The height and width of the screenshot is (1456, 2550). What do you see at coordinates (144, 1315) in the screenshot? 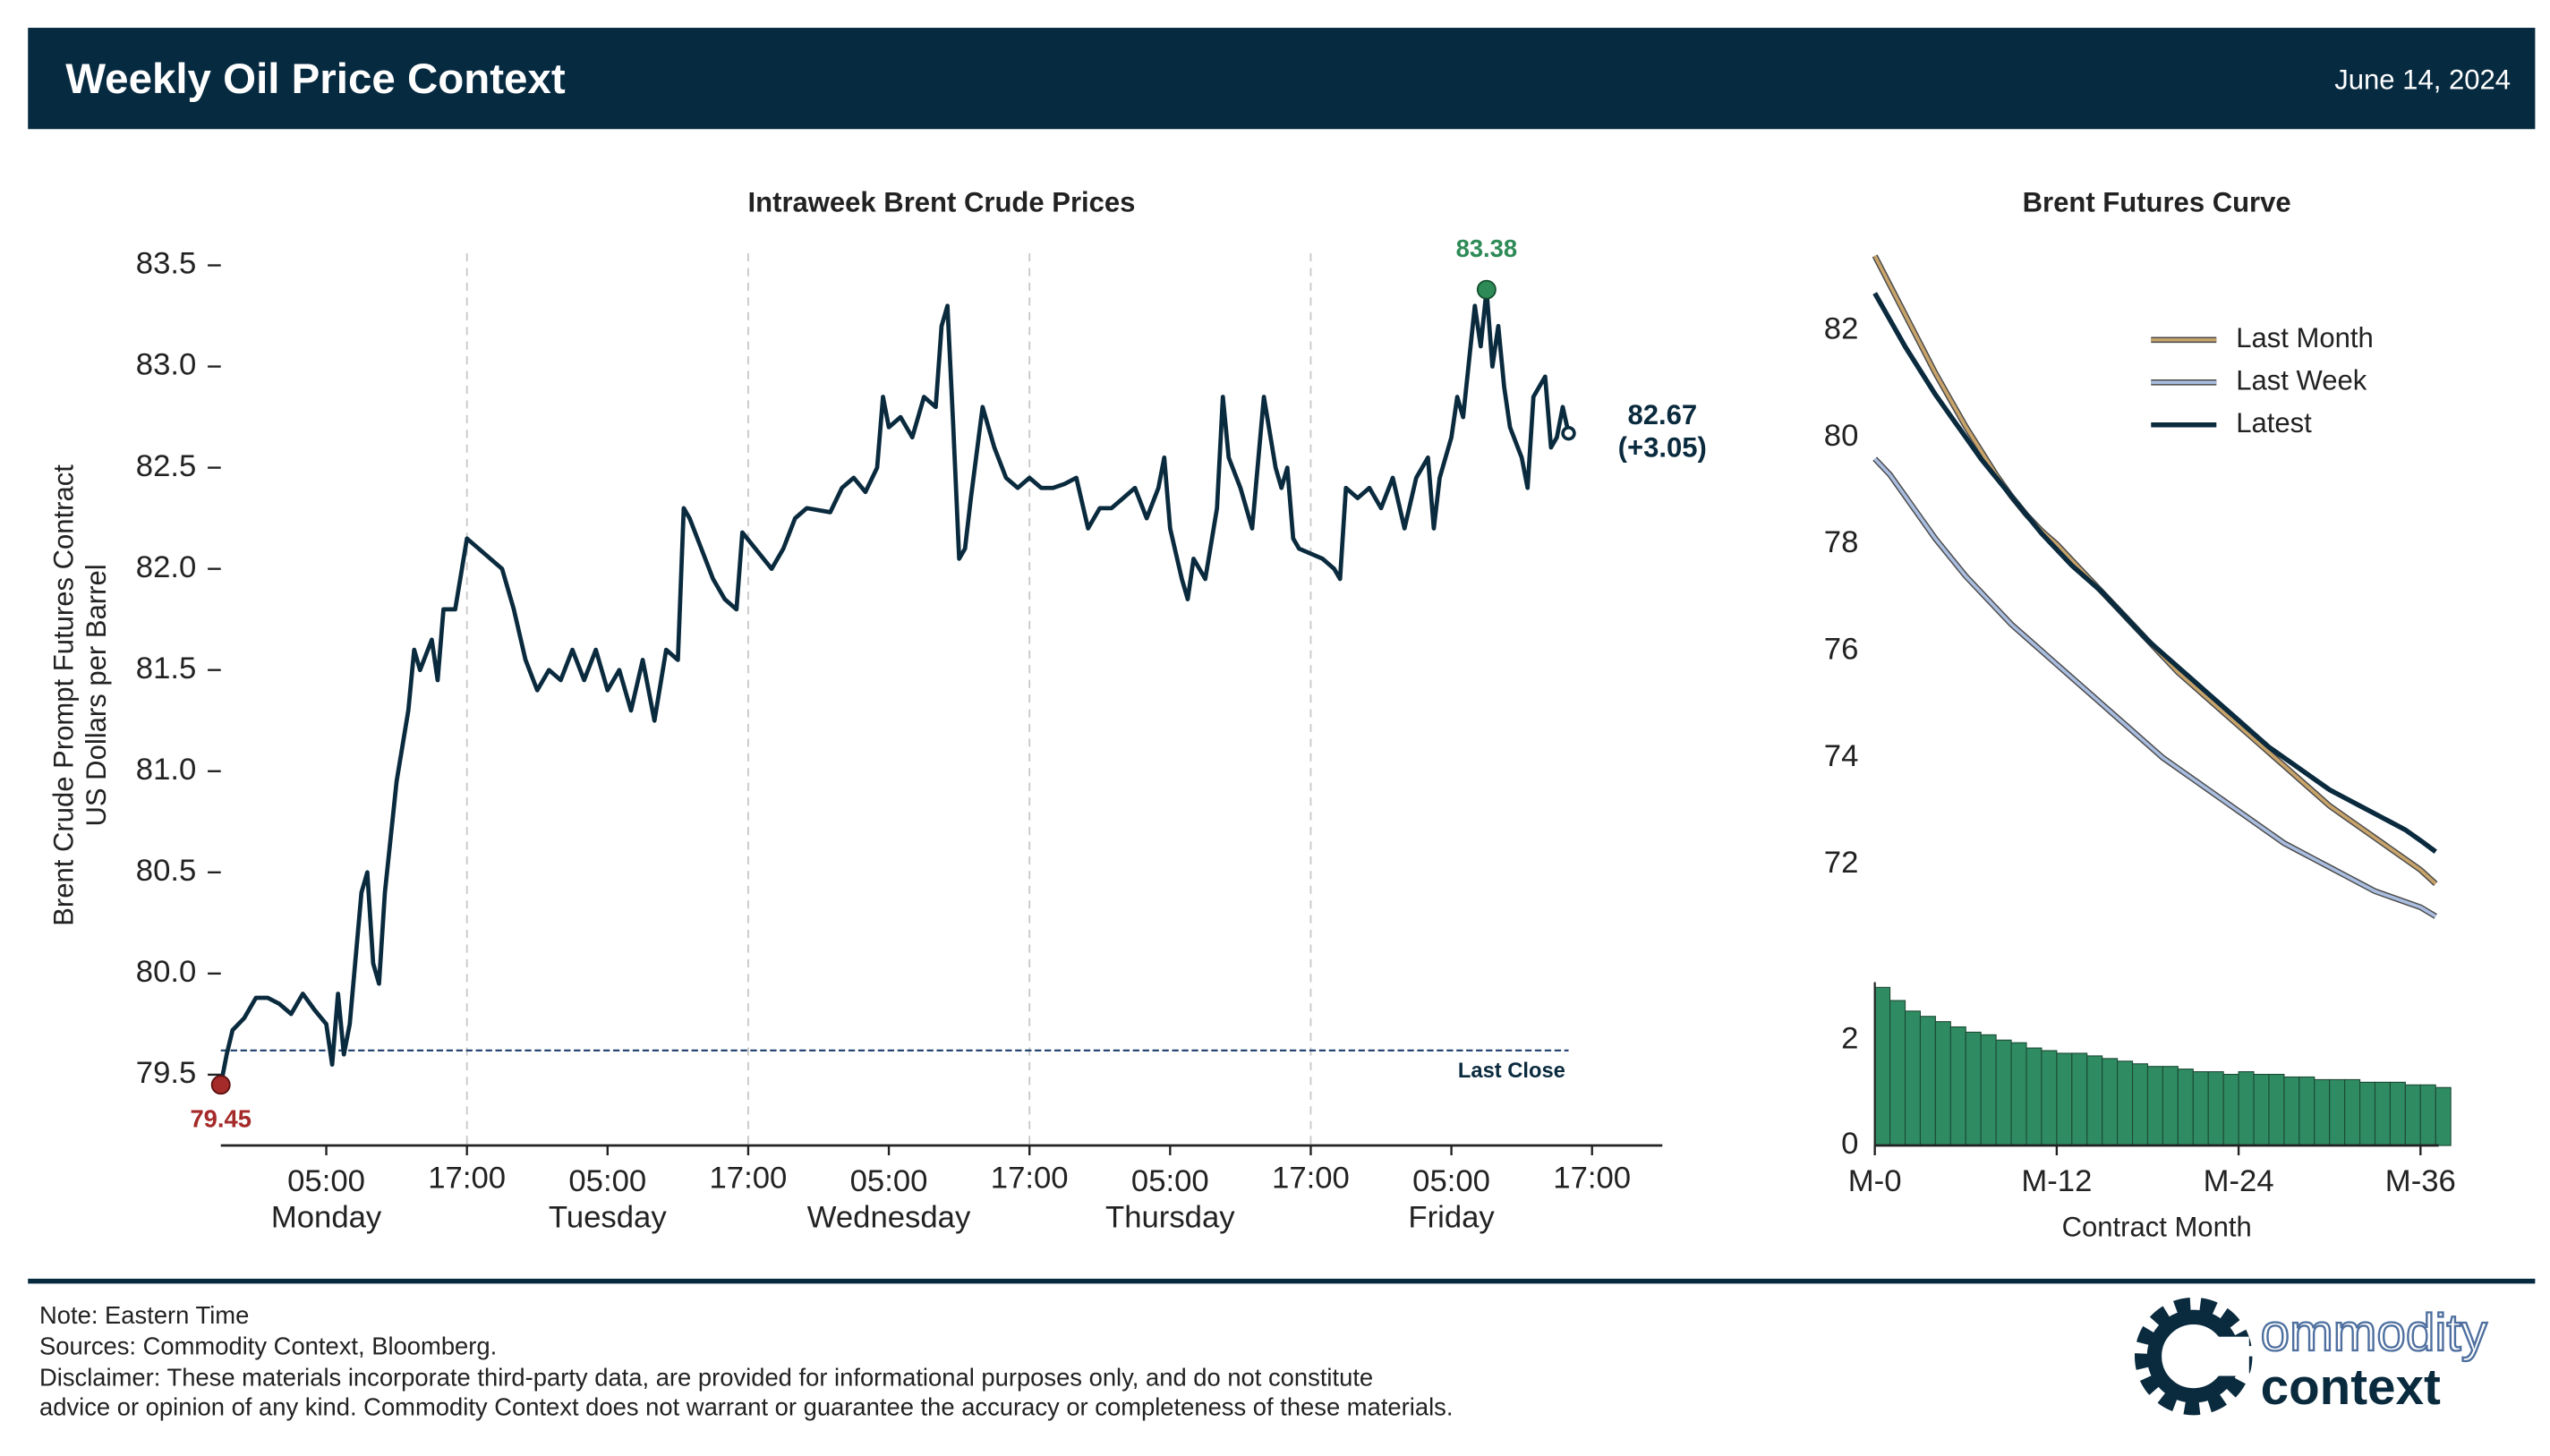
I see `footer-note: Note: Eastern Time` at bounding box center [144, 1315].